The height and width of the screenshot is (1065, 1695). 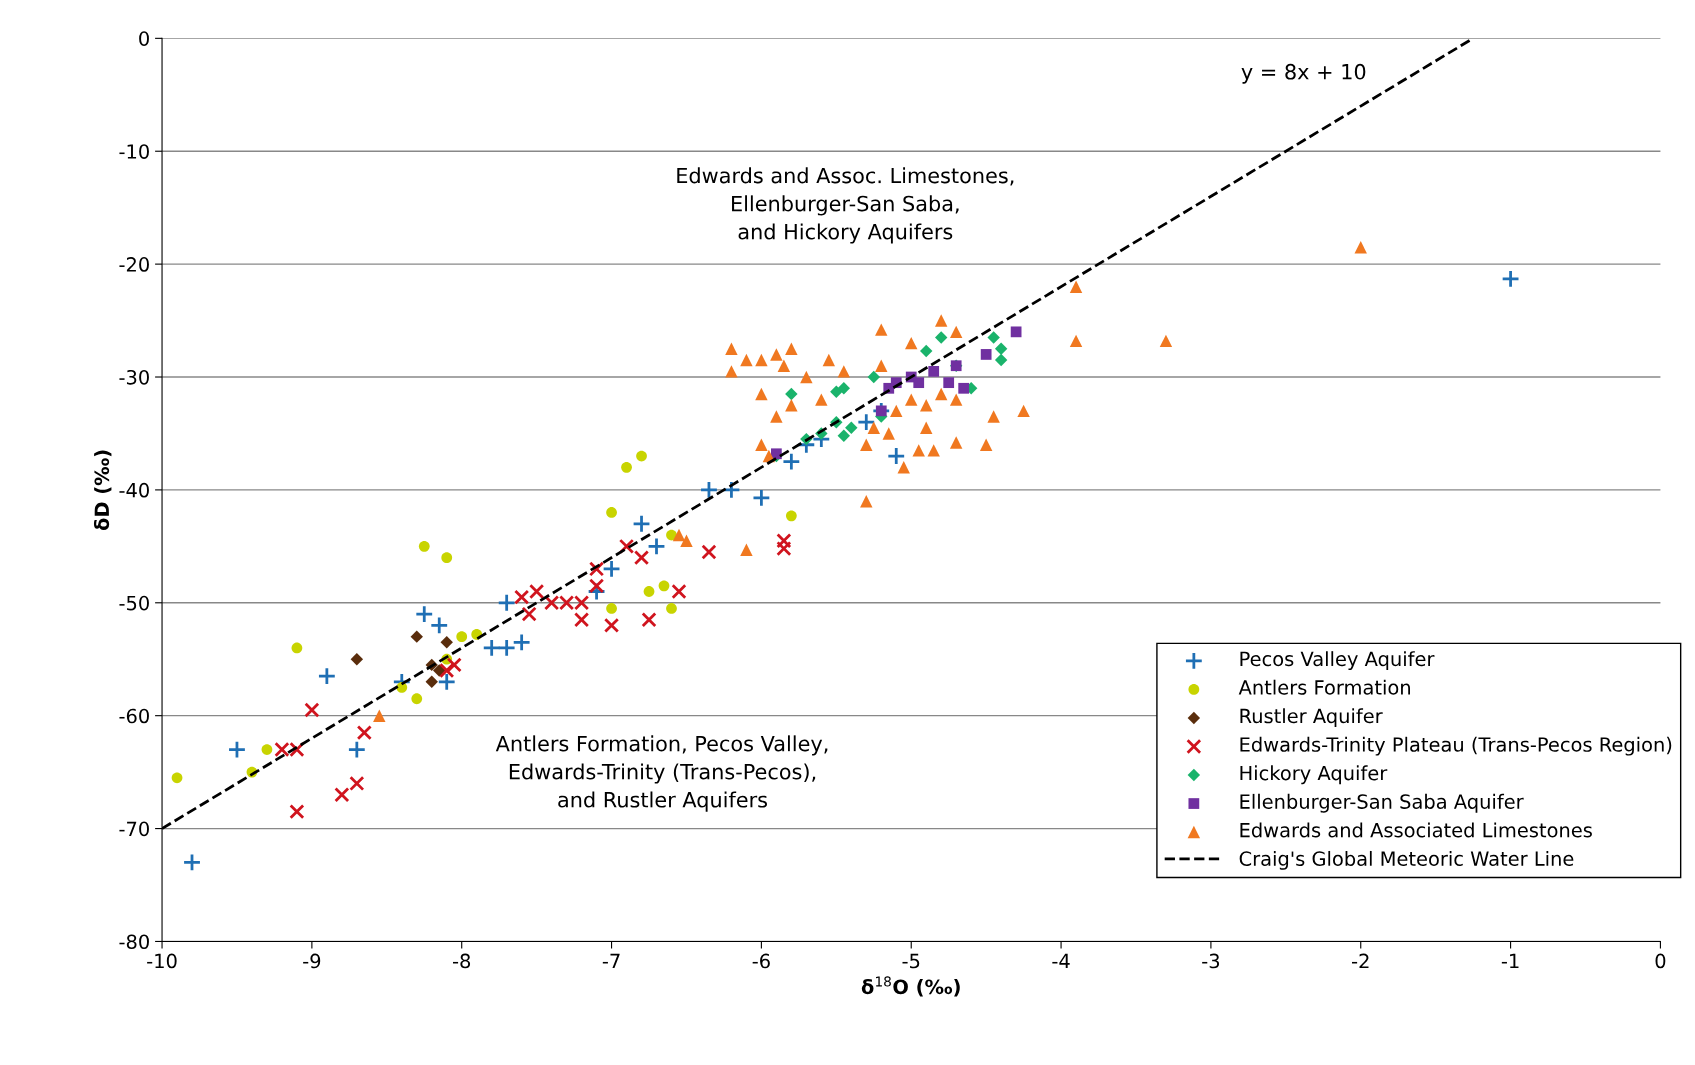 I want to click on x-tick-label: -1, so click(x=1510, y=961).